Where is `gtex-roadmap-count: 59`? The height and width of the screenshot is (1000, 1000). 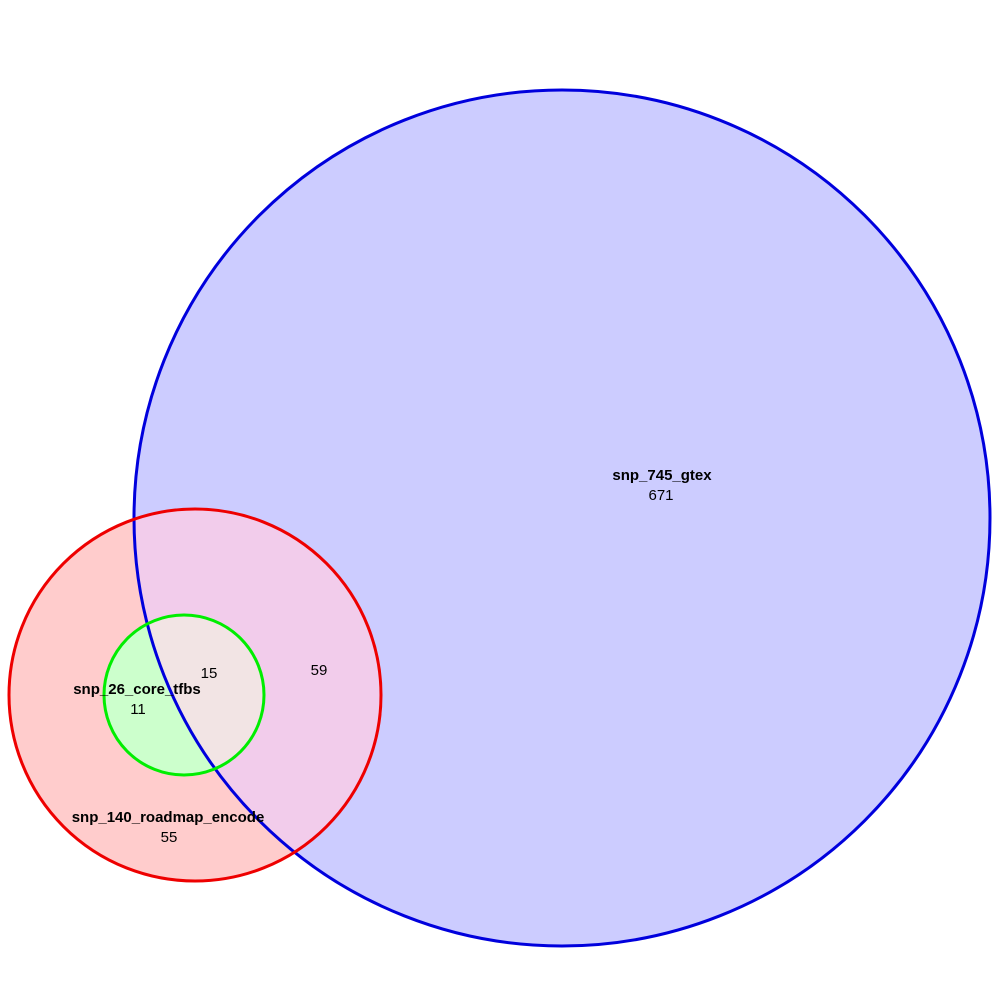 gtex-roadmap-count: 59 is located at coordinates (319, 670).